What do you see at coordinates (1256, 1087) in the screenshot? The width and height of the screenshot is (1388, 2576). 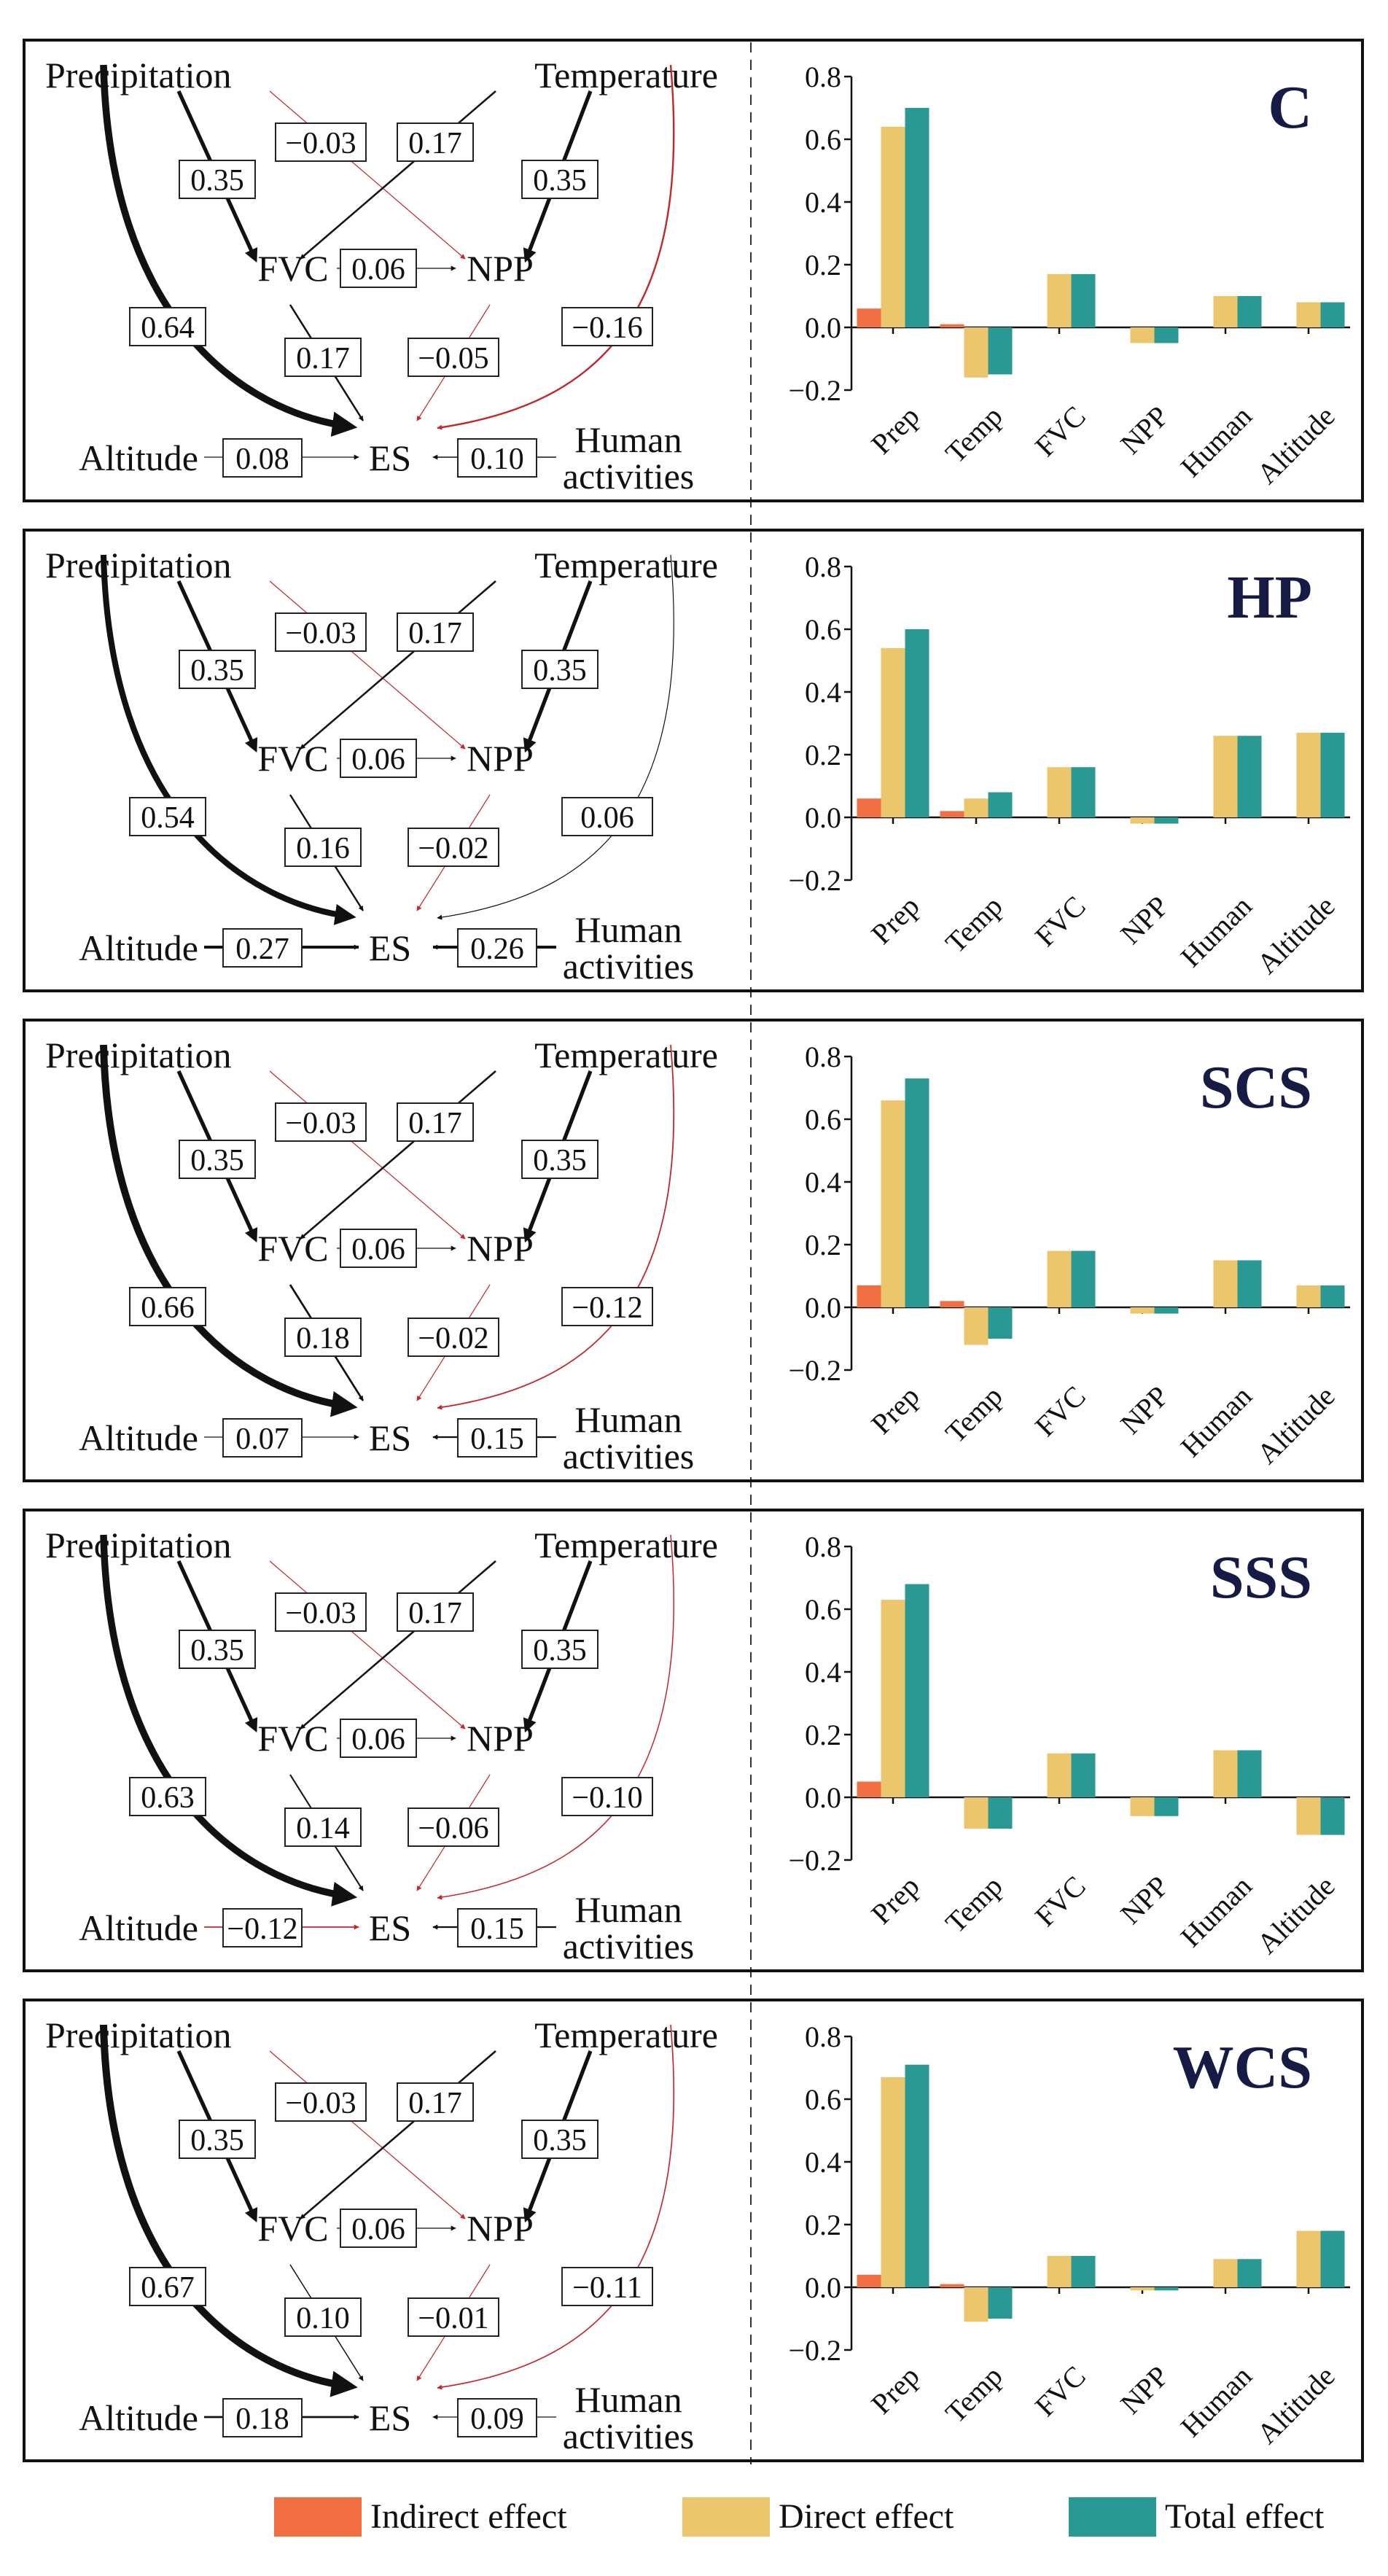 I see `chart-title: SCS` at bounding box center [1256, 1087].